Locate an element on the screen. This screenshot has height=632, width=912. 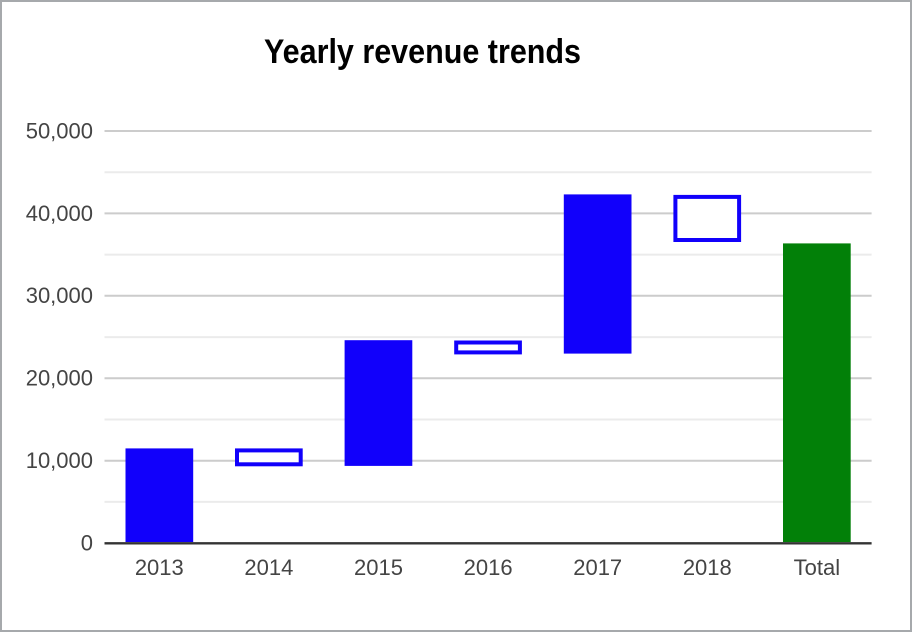
svg-text: 20,000 is located at coordinates (59, 378).